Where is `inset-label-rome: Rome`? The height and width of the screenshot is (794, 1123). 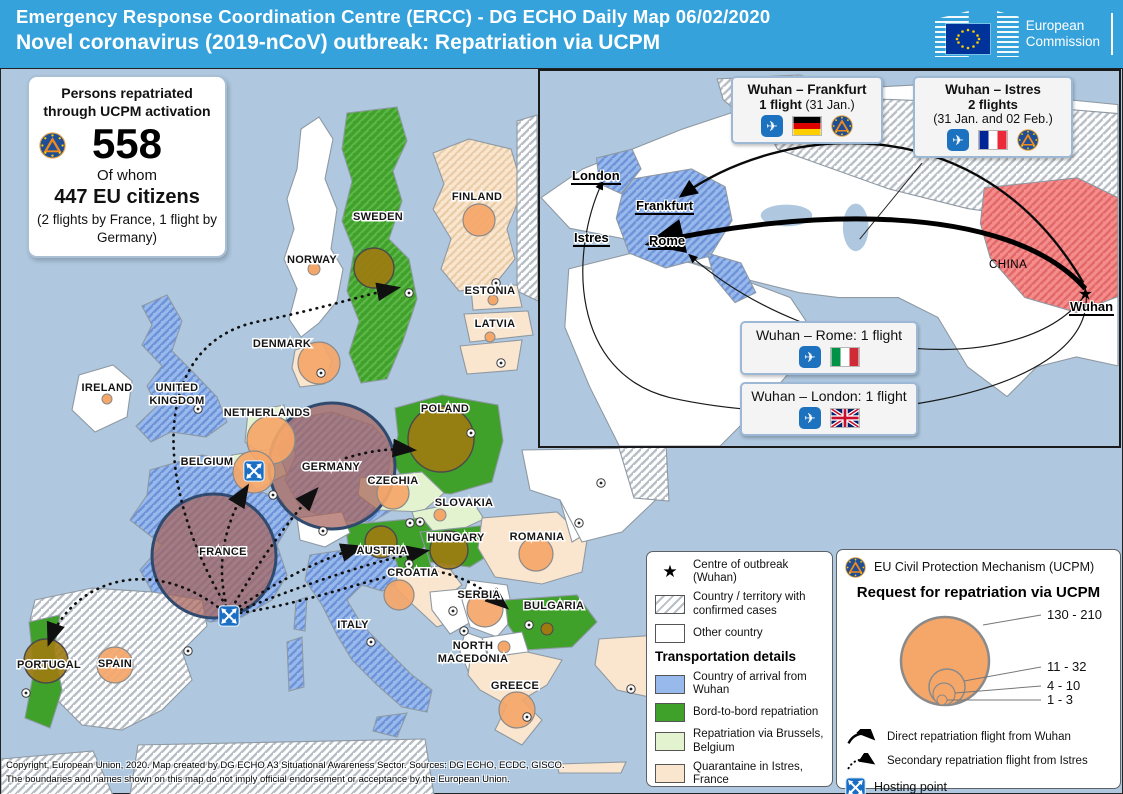 inset-label-rome: Rome is located at coordinates (667, 242).